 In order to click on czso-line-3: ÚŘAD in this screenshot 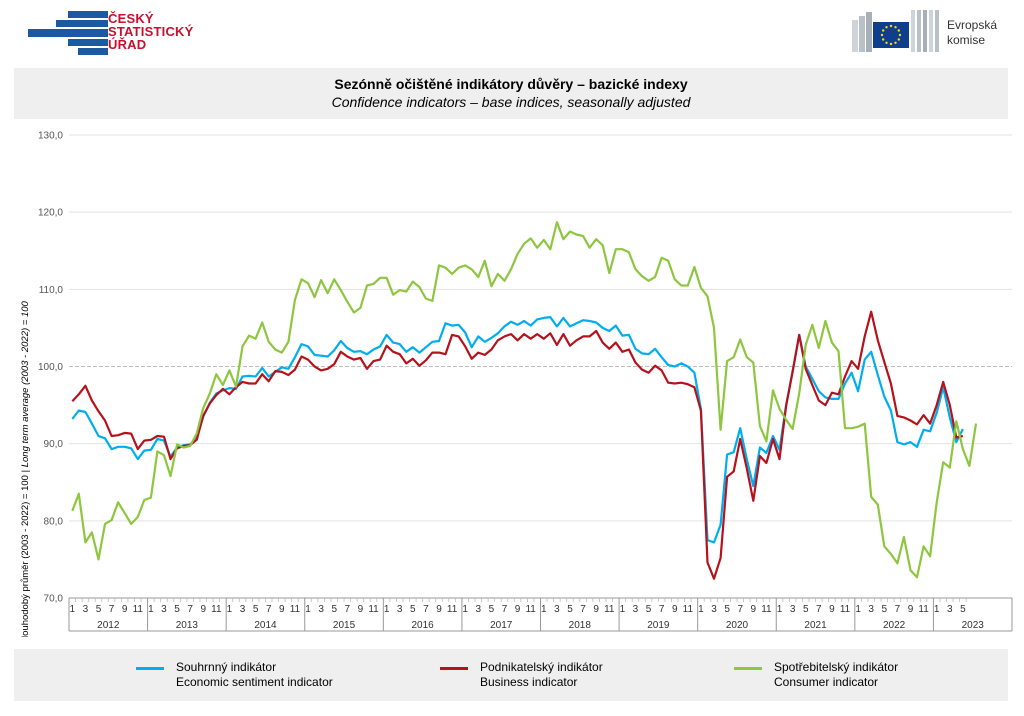, I will do `click(127, 44)`.